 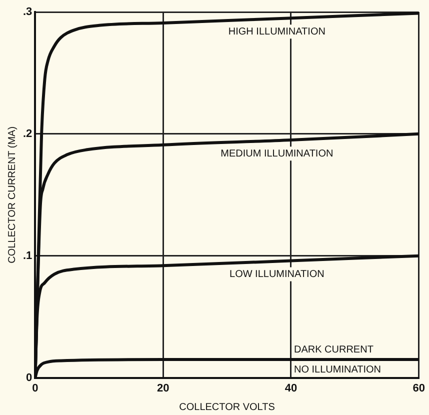 I want to click on series-label: HIGH ILLUMINATION, so click(x=277, y=32).